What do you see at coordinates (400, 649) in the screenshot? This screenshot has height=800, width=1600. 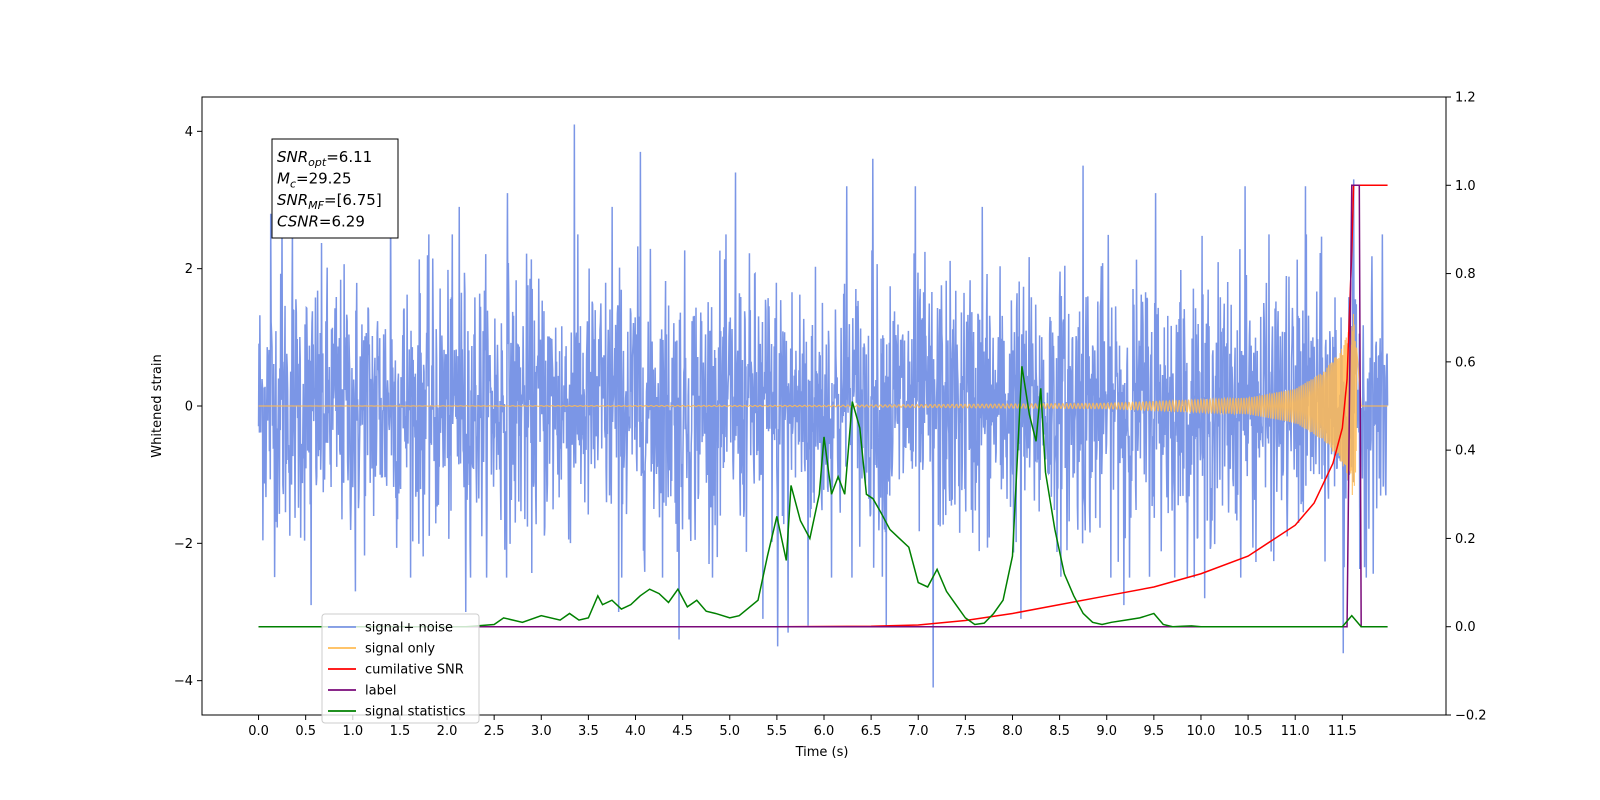 I see `legend-entry: signal only` at bounding box center [400, 649].